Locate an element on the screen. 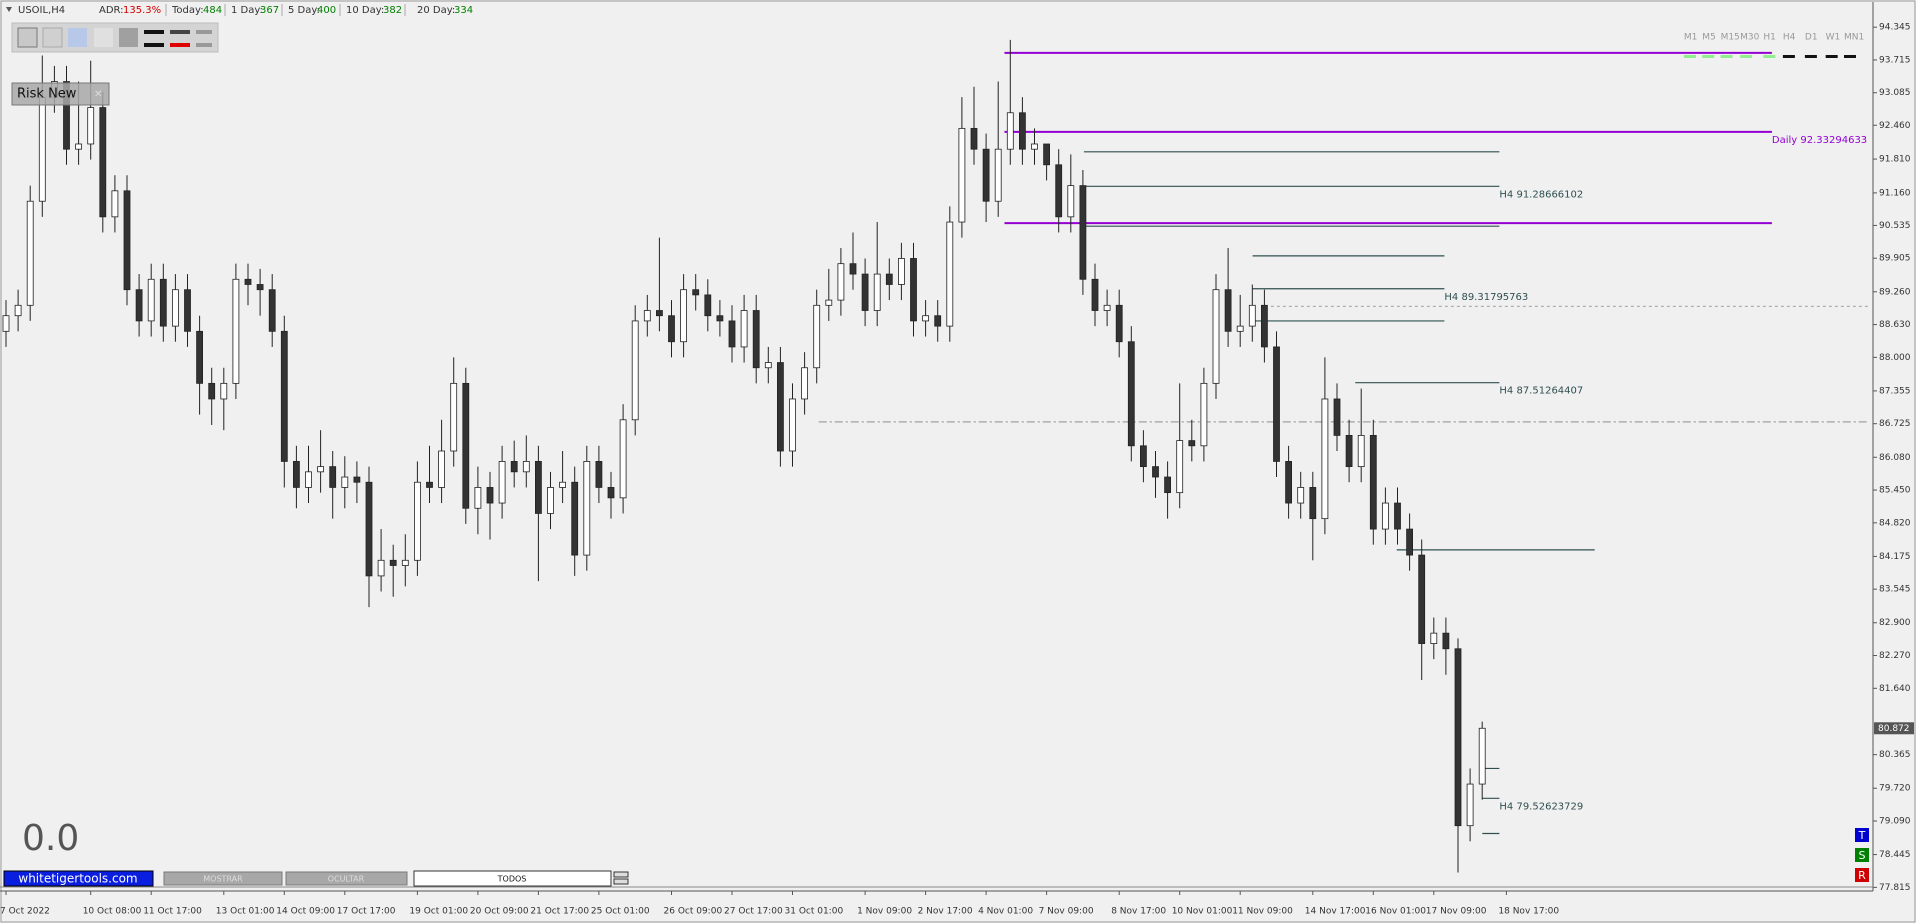 This screenshot has width=1916, height=923. timeframe-button: M15 is located at coordinates (1730, 38).